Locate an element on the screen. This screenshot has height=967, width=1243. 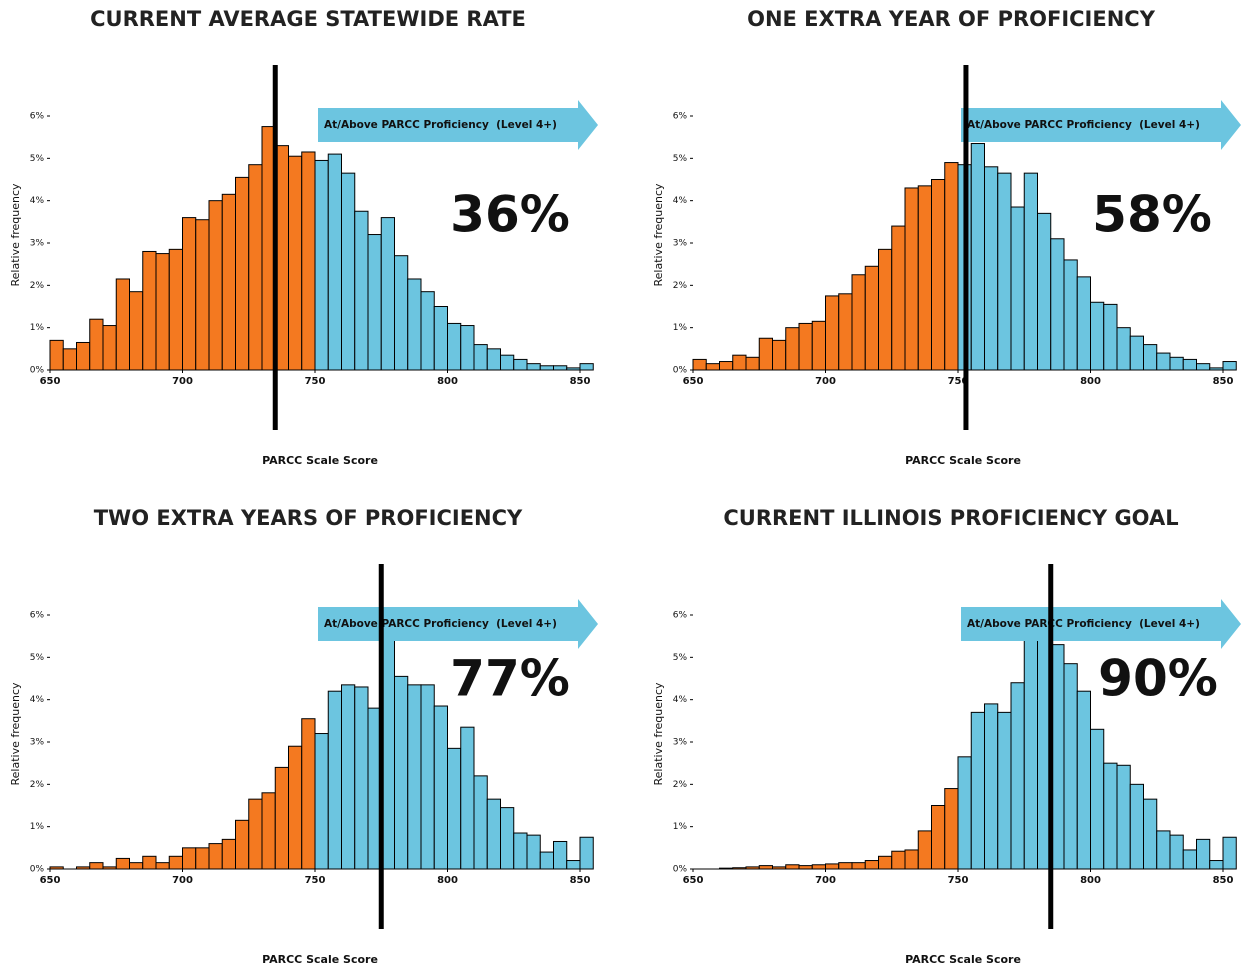
chart-title: CURRENT AVERAGE STATEWIDE RATE is located at coordinates (308, 19).